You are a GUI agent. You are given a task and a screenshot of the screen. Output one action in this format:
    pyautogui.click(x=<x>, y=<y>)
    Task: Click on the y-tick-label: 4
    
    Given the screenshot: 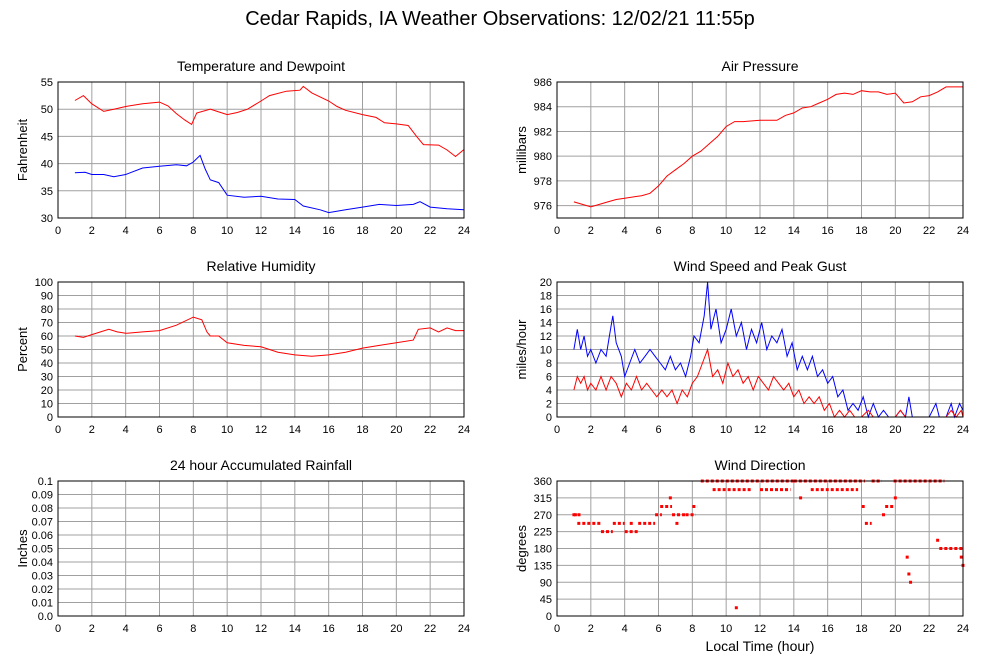 What is the action you would take?
    pyautogui.click(x=549, y=391)
    